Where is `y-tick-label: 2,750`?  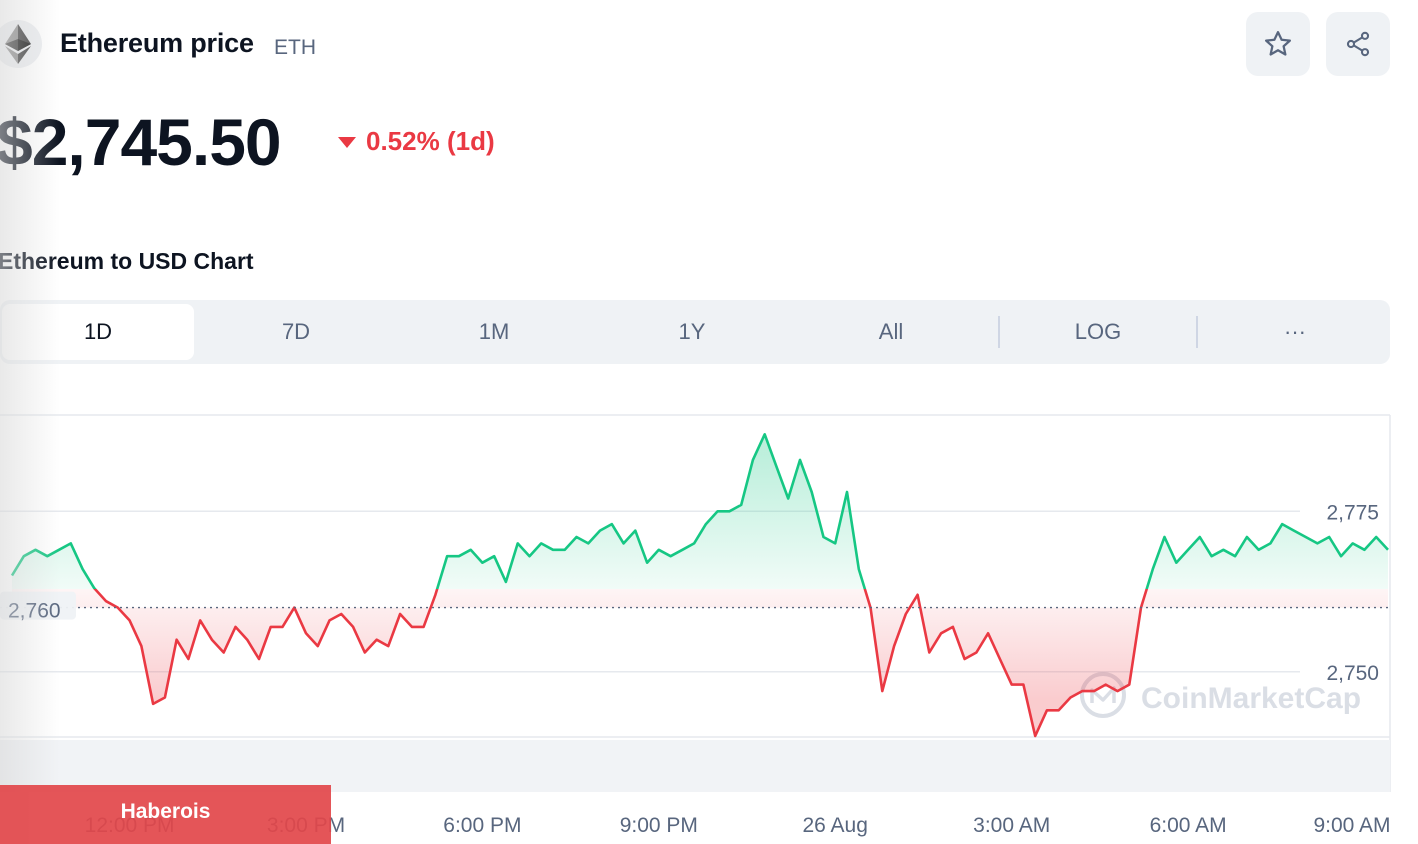 y-tick-label: 2,750 is located at coordinates (1352, 673).